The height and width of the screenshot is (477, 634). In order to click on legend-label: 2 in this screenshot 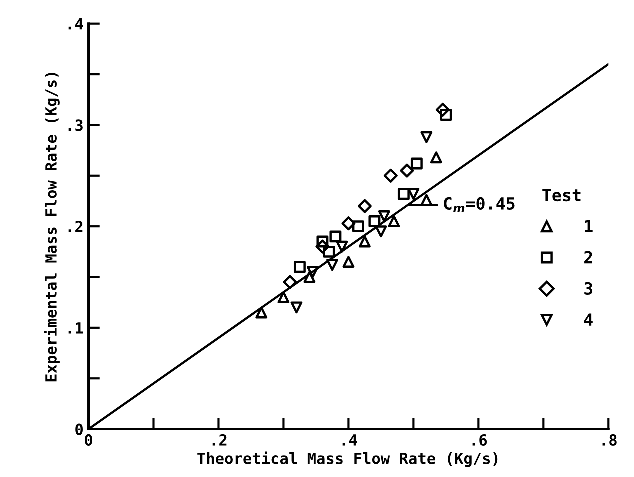, I will do `click(588, 257)`.